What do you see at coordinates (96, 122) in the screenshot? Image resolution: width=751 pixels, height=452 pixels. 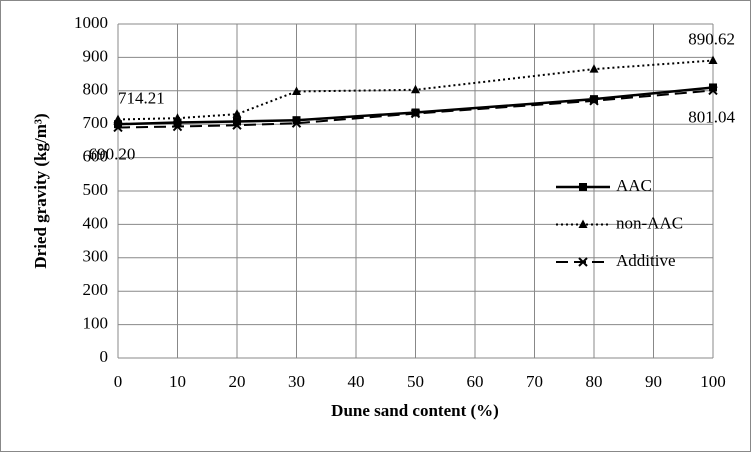 I see `y-tick-label: 700` at bounding box center [96, 122].